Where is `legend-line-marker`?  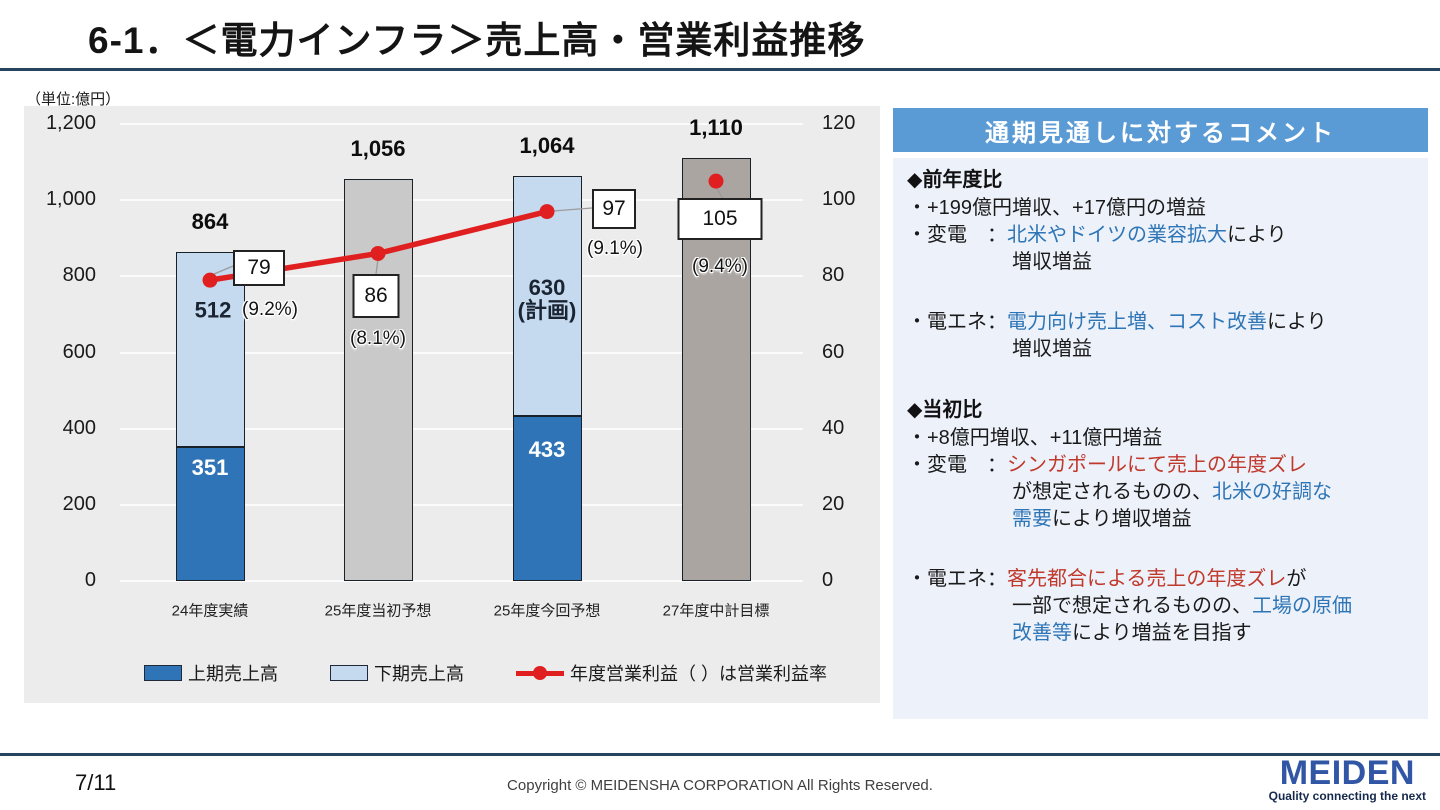 legend-line-marker is located at coordinates (540, 673).